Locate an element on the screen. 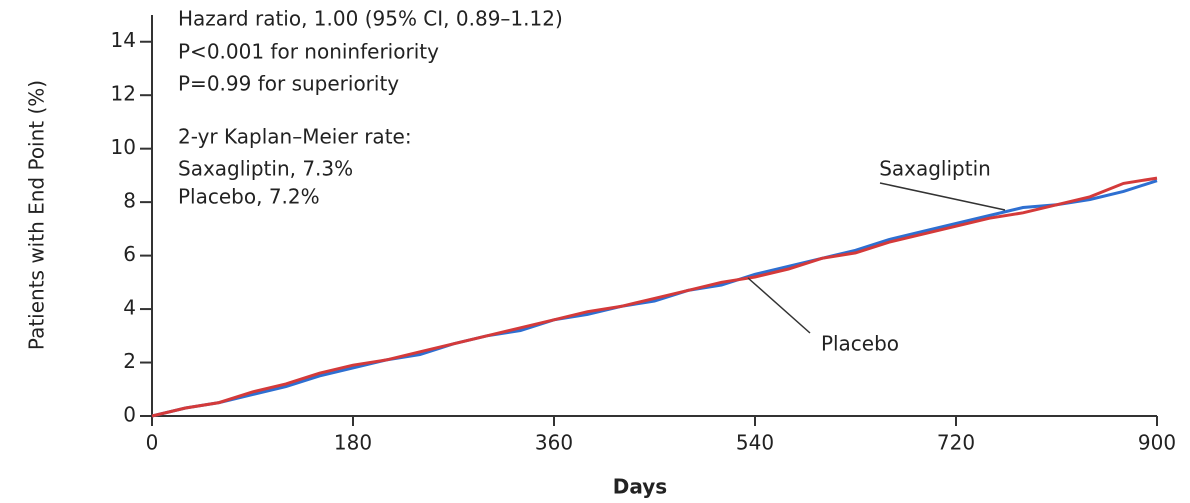 The width and height of the screenshot is (1190, 503). annotation: P<0.001 for noninferiority is located at coordinates (308, 52).